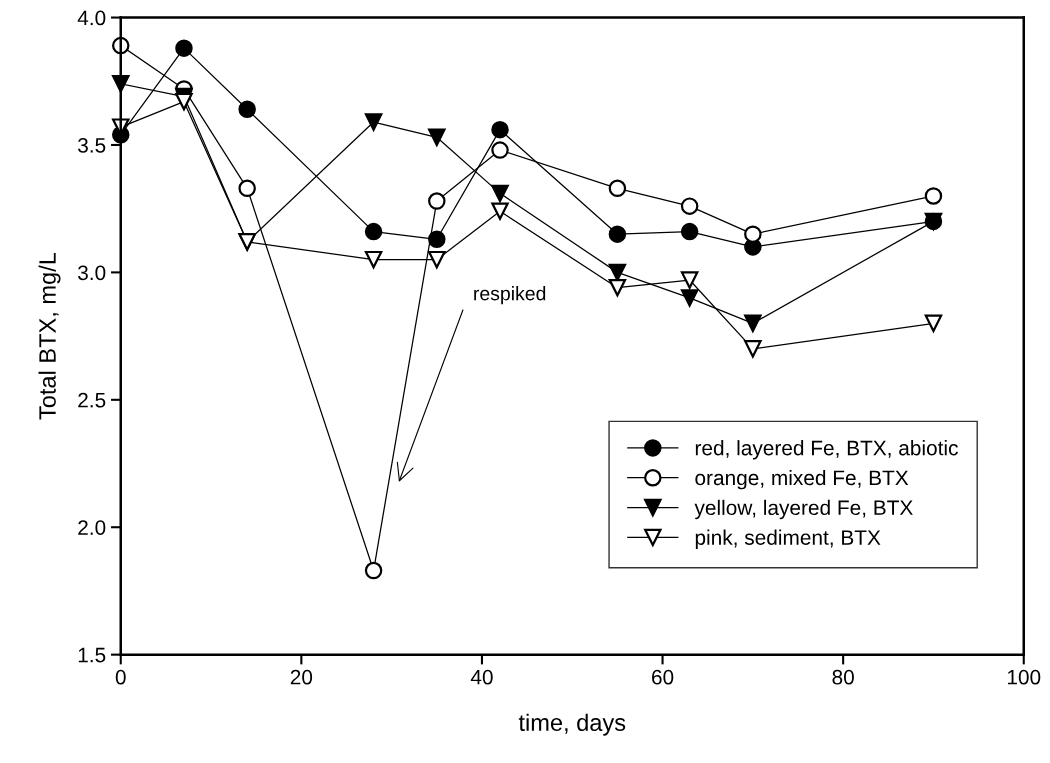 Image resolution: width=1050 pixels, height=763 pixels. Describe the element at coordinates (92, 145) in the screenshot. I see `y-tick-label: 3.5` at that location.